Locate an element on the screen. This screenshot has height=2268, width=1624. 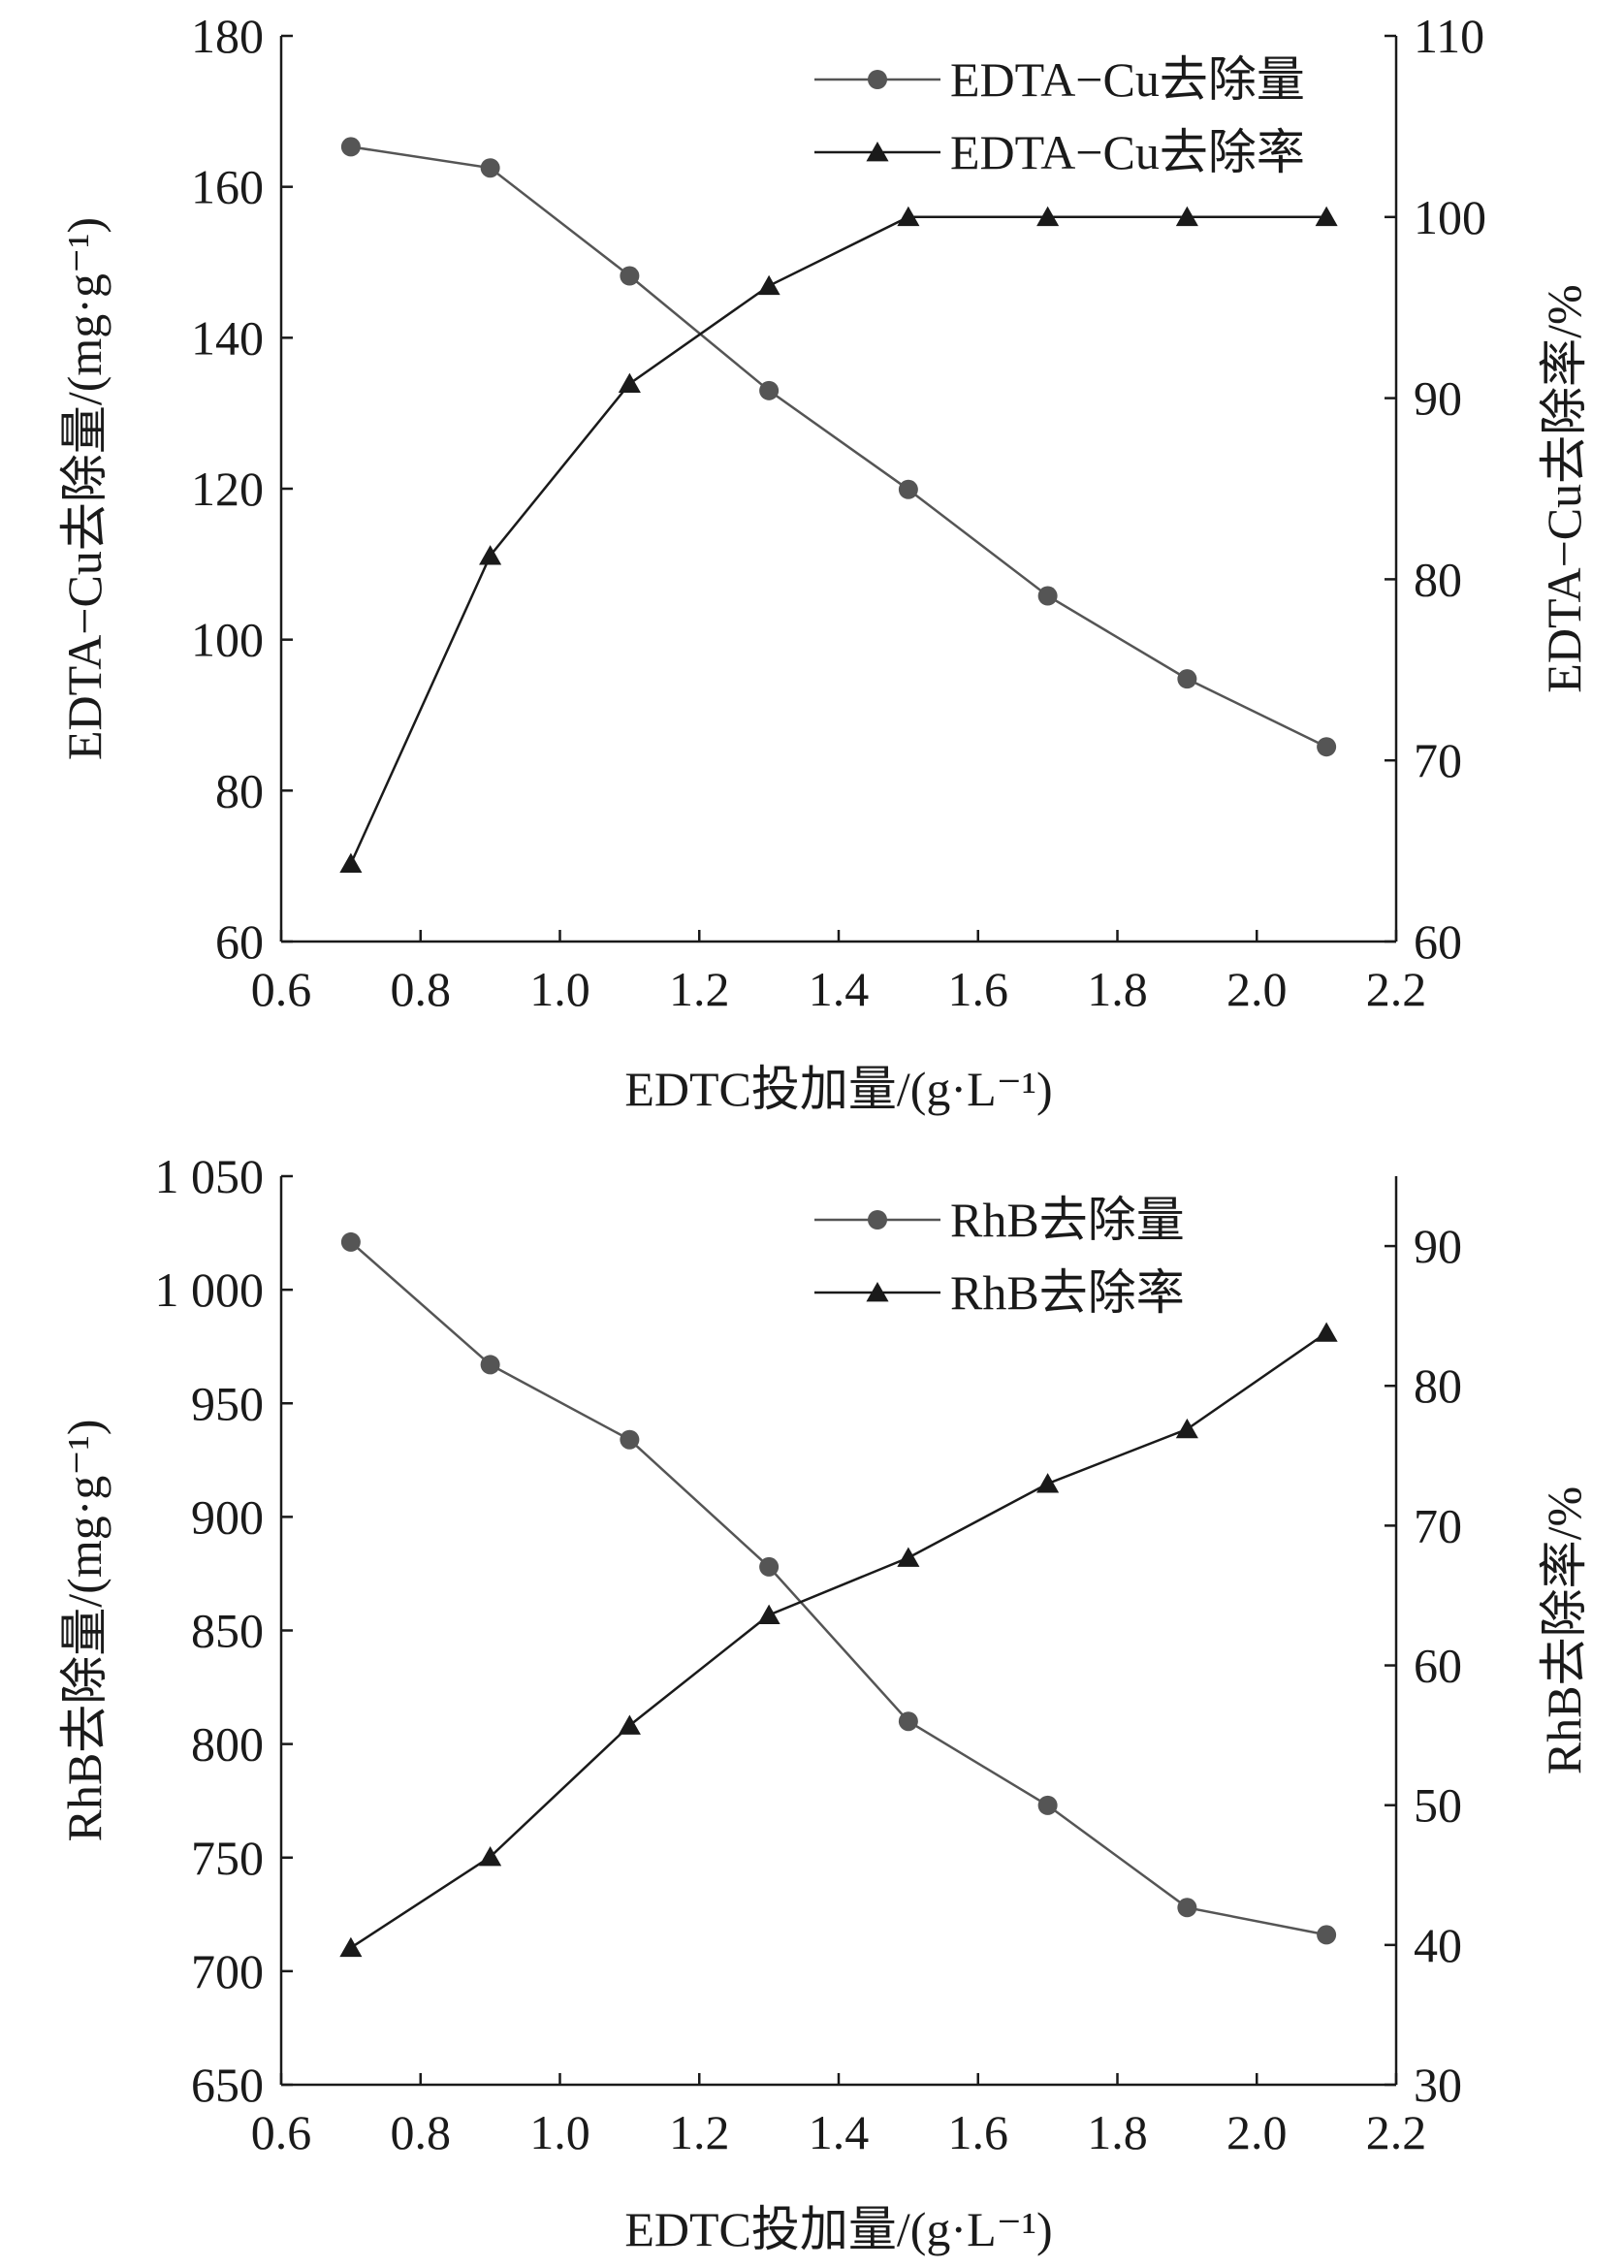
right-y-tick-label: 50 is located at coordinates (1438, 1805).